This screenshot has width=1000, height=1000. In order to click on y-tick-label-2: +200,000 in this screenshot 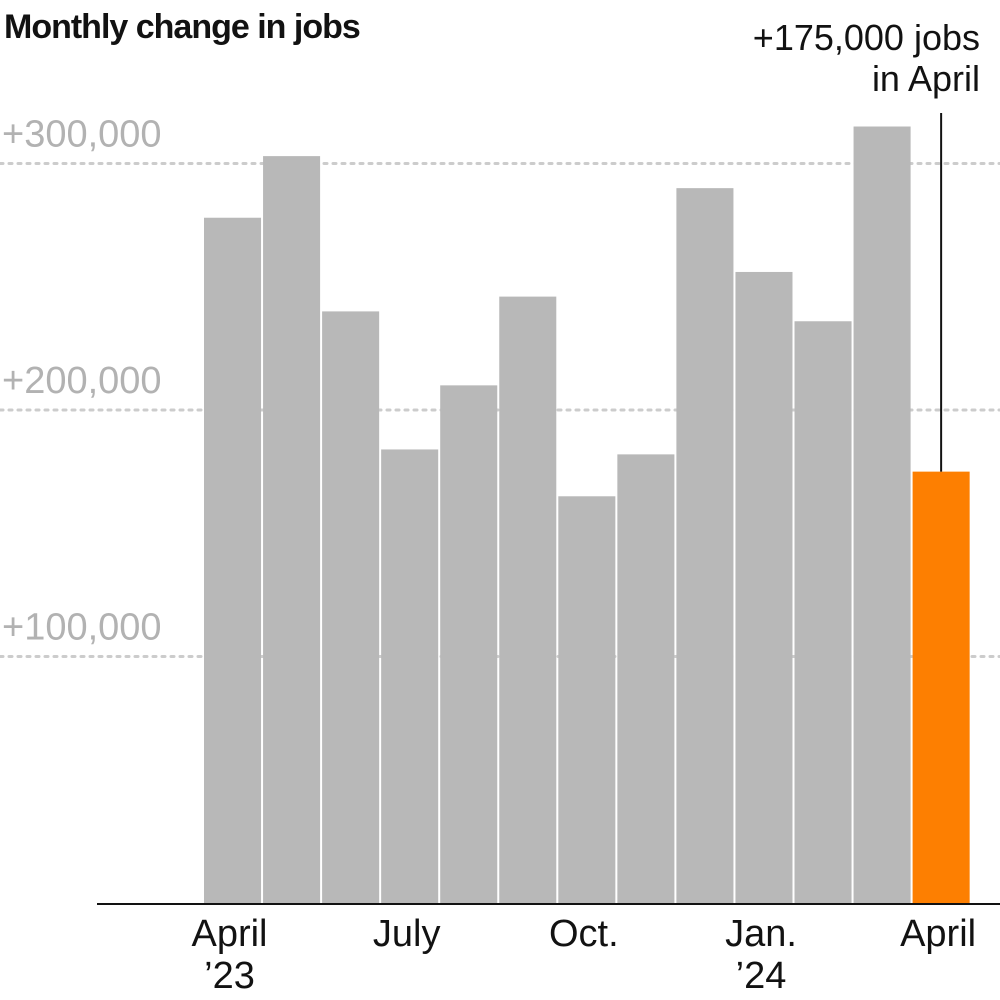, I will do `click(82, 381)`.